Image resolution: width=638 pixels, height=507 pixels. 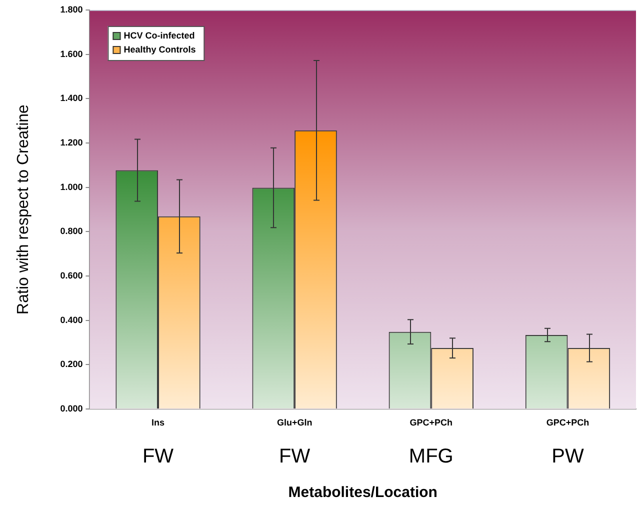 I want to click on y-tick-label: 0.200, so click(x=71, y=364).